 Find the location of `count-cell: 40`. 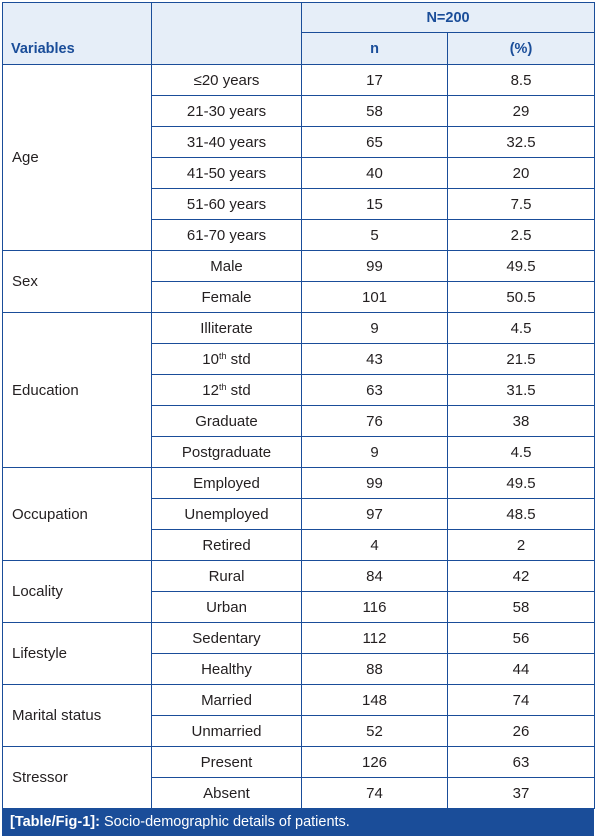

count-cell: 40 is located at coordinates (374, 173).